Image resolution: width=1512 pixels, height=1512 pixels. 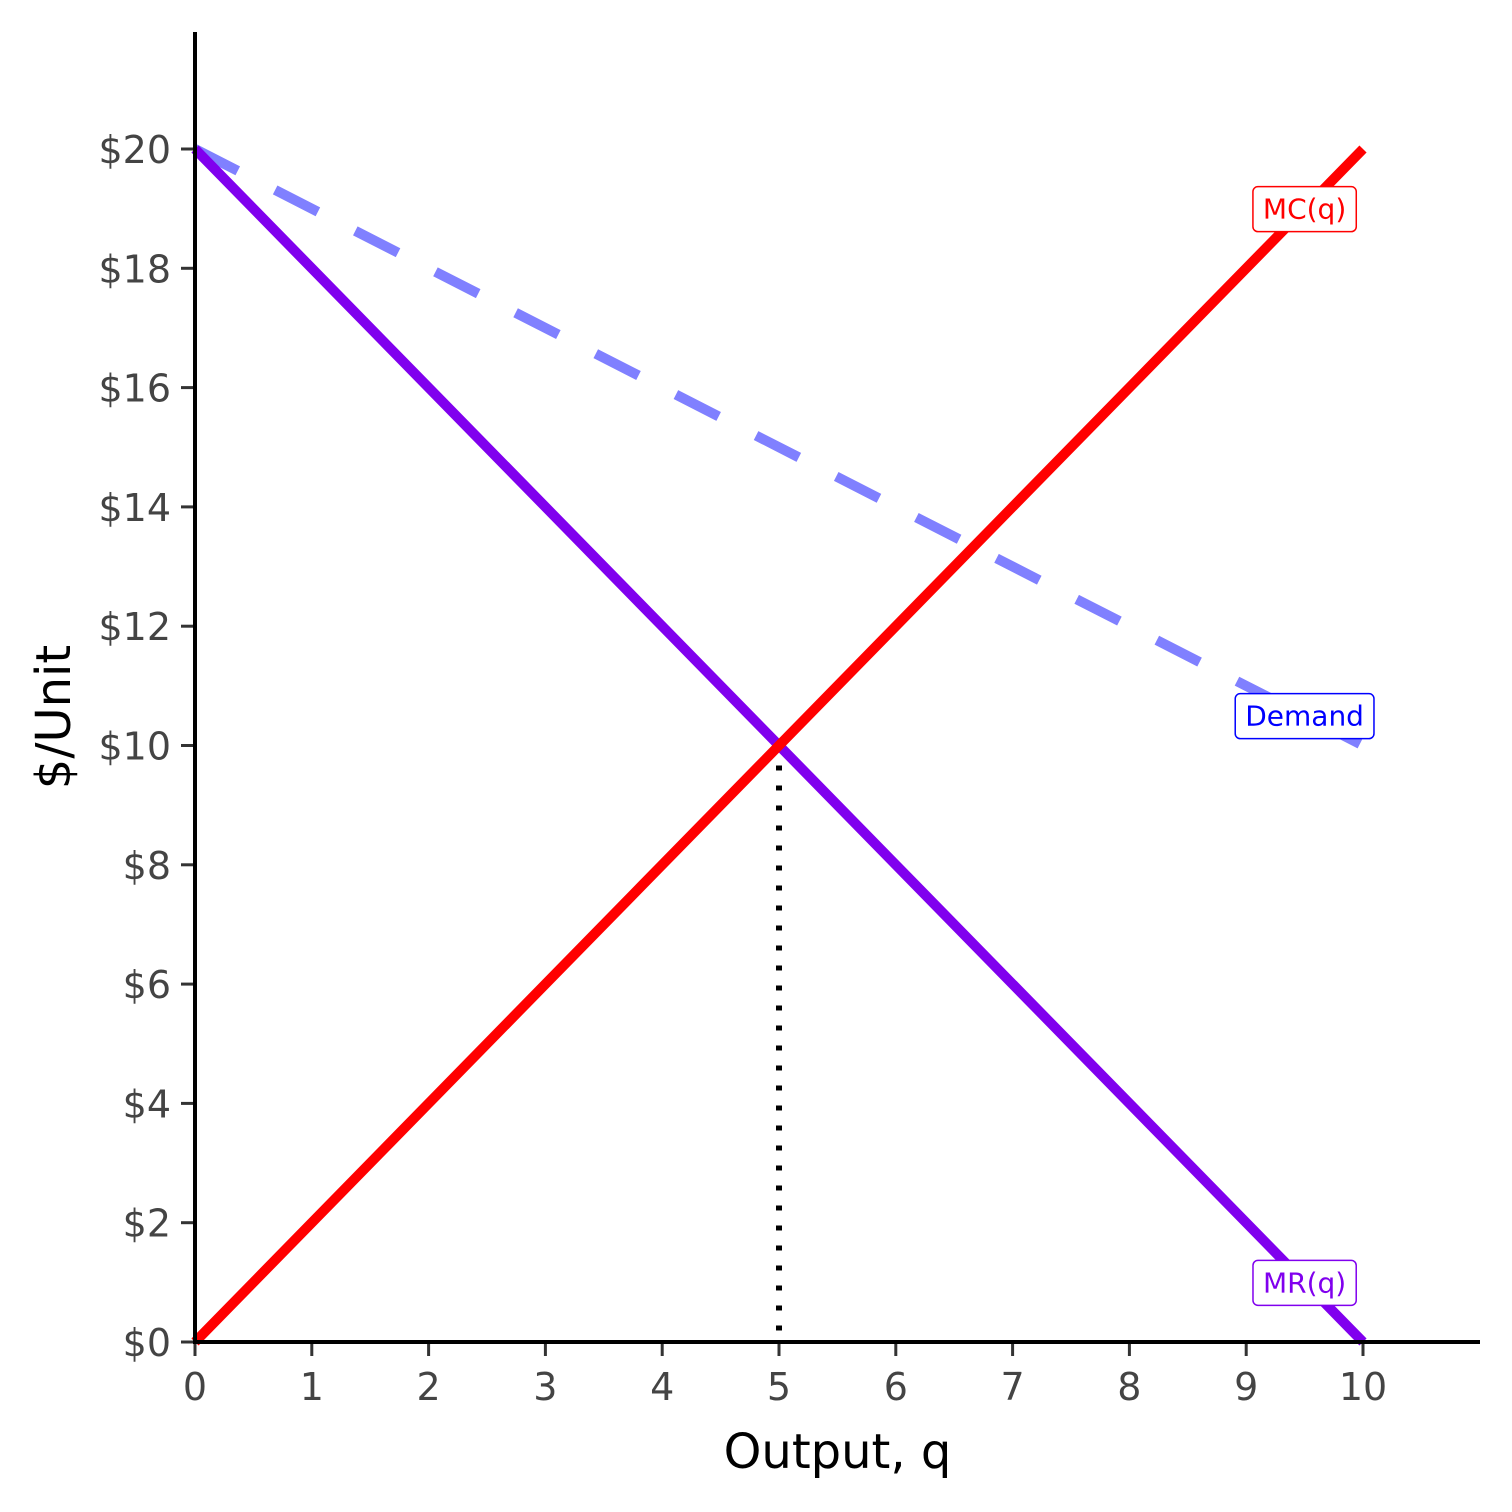 I want to click on x-tick-label: 0, so click(x=195, y=1387).